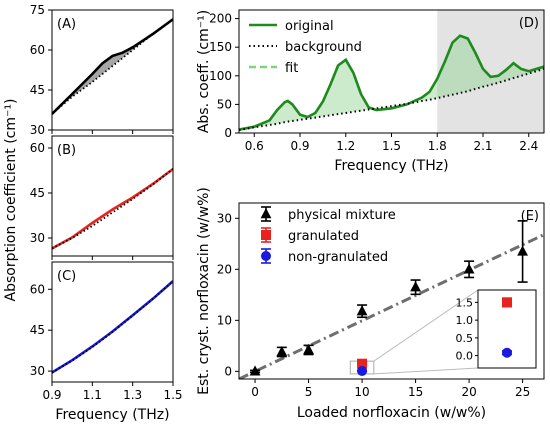 The image size is (550, 426). Describe the element at coordinates (224, 269) in the screenshot. I see `ytick-label: 20` at that location.